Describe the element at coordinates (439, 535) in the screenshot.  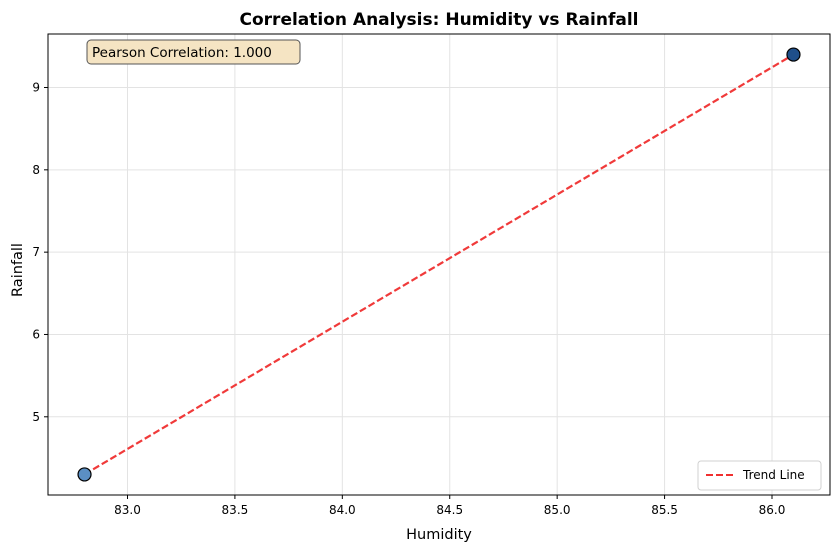
I see `x-axis-label: Humidity` at that location.